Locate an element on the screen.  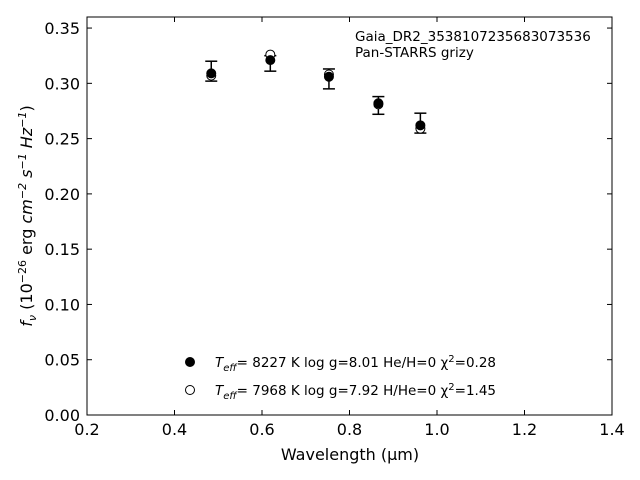
x-axis-label: Wavelength (μm) is located at coordinates (350, 454).